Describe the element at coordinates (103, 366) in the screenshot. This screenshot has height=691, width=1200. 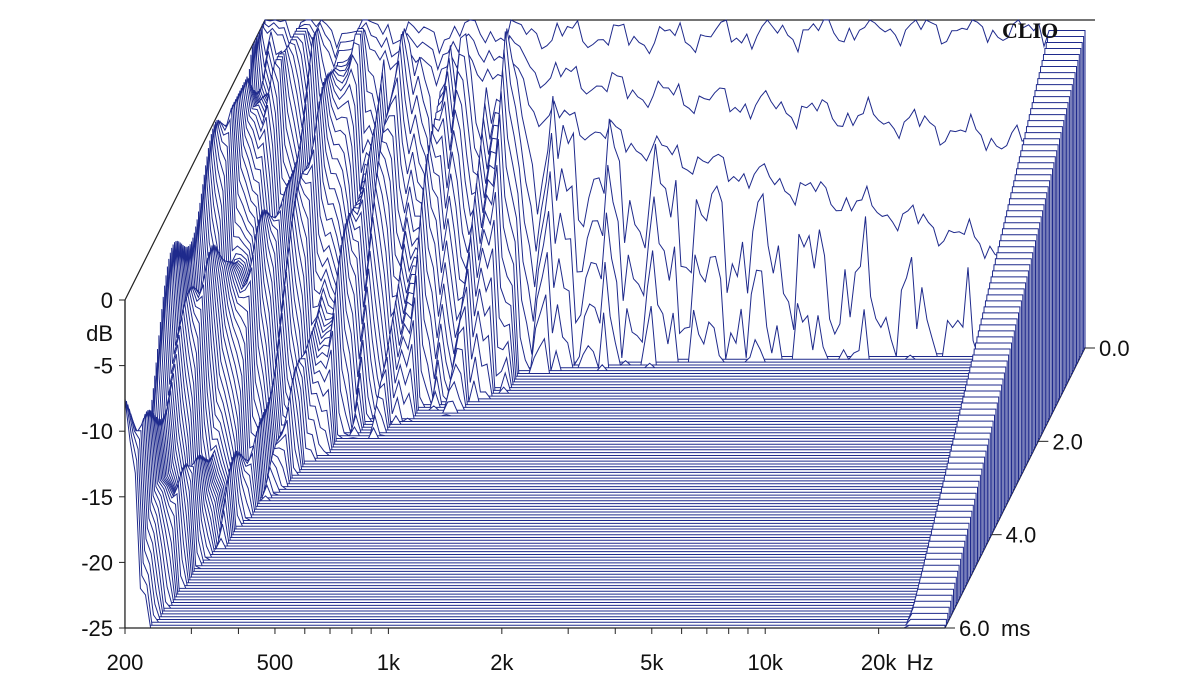
I see `y-tick-label: -5` at that location.